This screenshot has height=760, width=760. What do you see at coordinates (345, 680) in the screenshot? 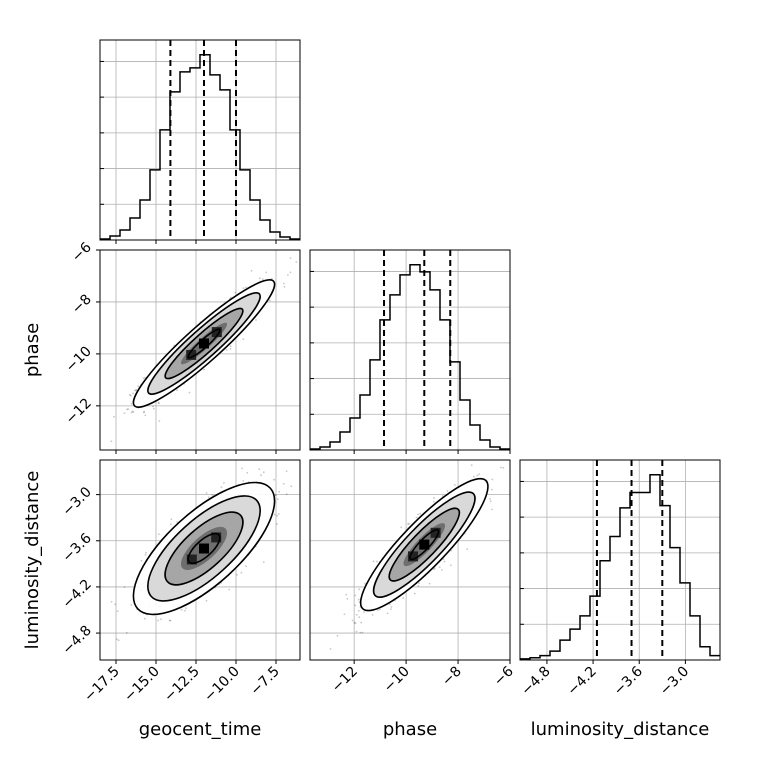
I see `xtick-label-bottom-phase-0: −12` at bounding box center [345, 680].